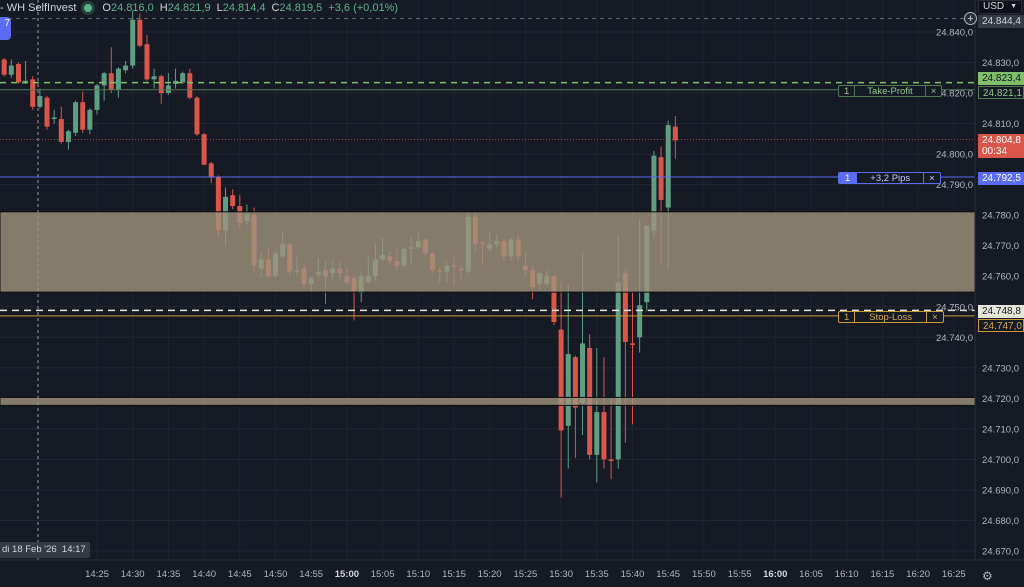 This screenshot has width=1024, height=587. I want to click on price-tick-label: 24.740,0, so click(954, 338).